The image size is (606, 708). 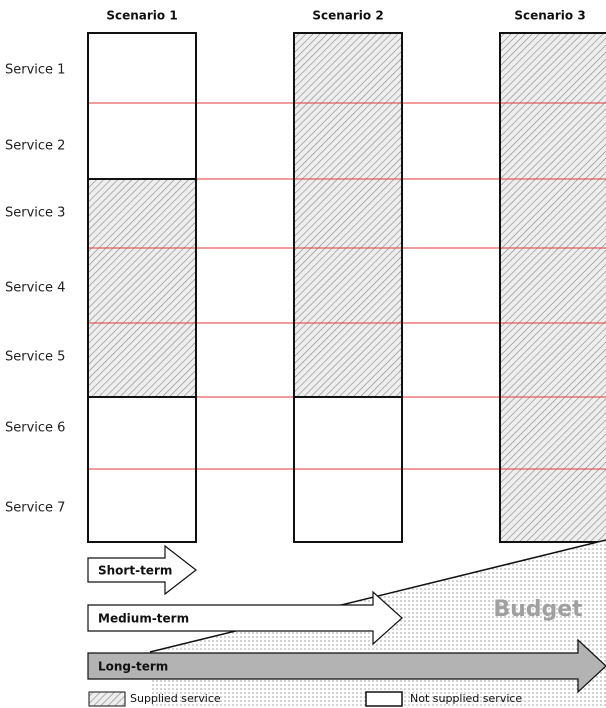 What do you see at coordinates (35, 146) in the screenshot?
I see `service-label: Service 2` at bounding box center [35, 146].